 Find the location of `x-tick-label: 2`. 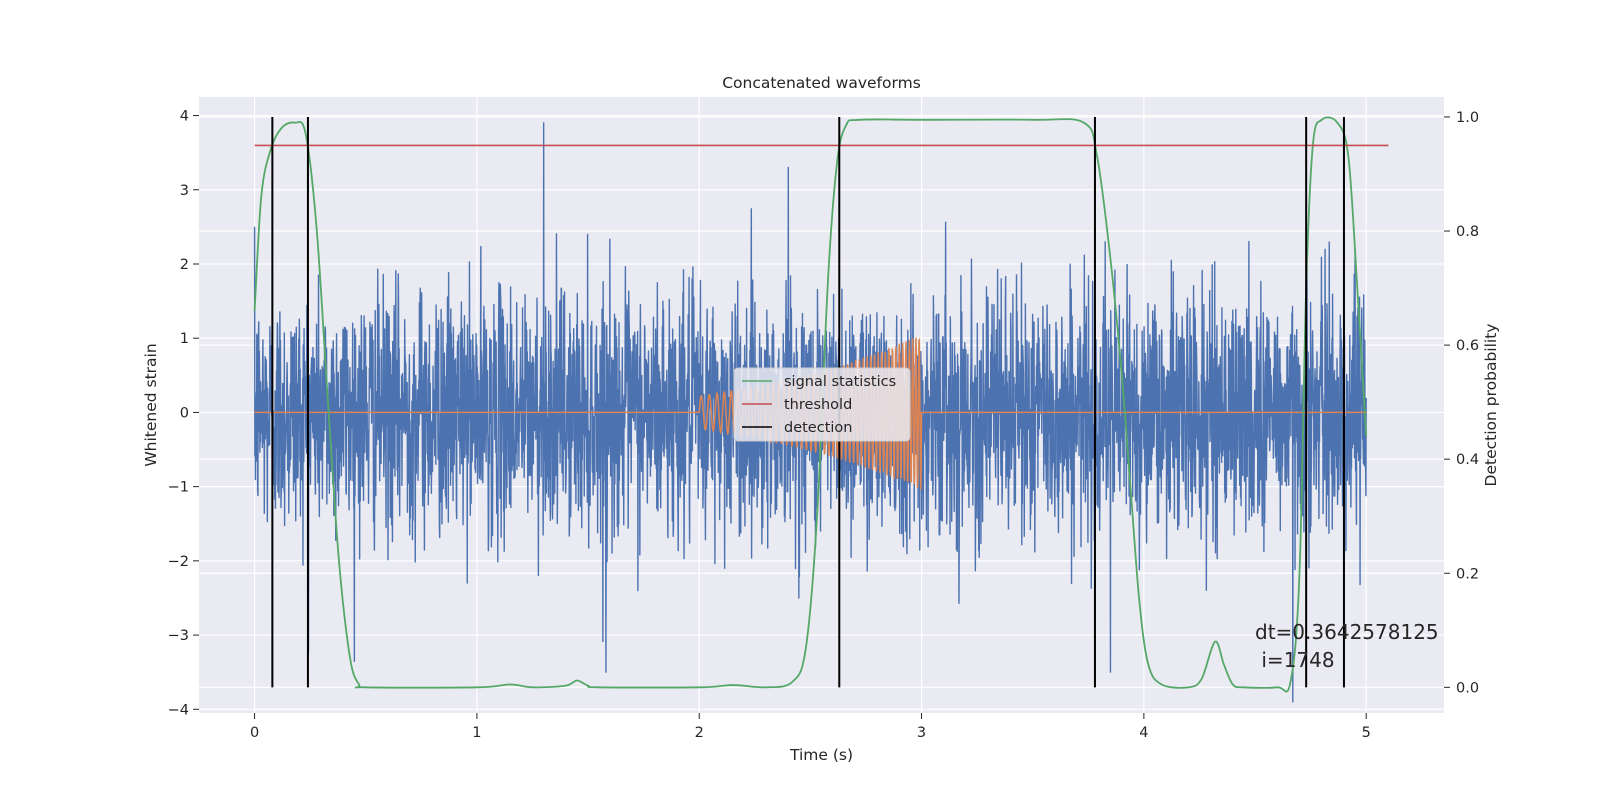

x-tick-label: 2 is located at coordinates (699, 733).